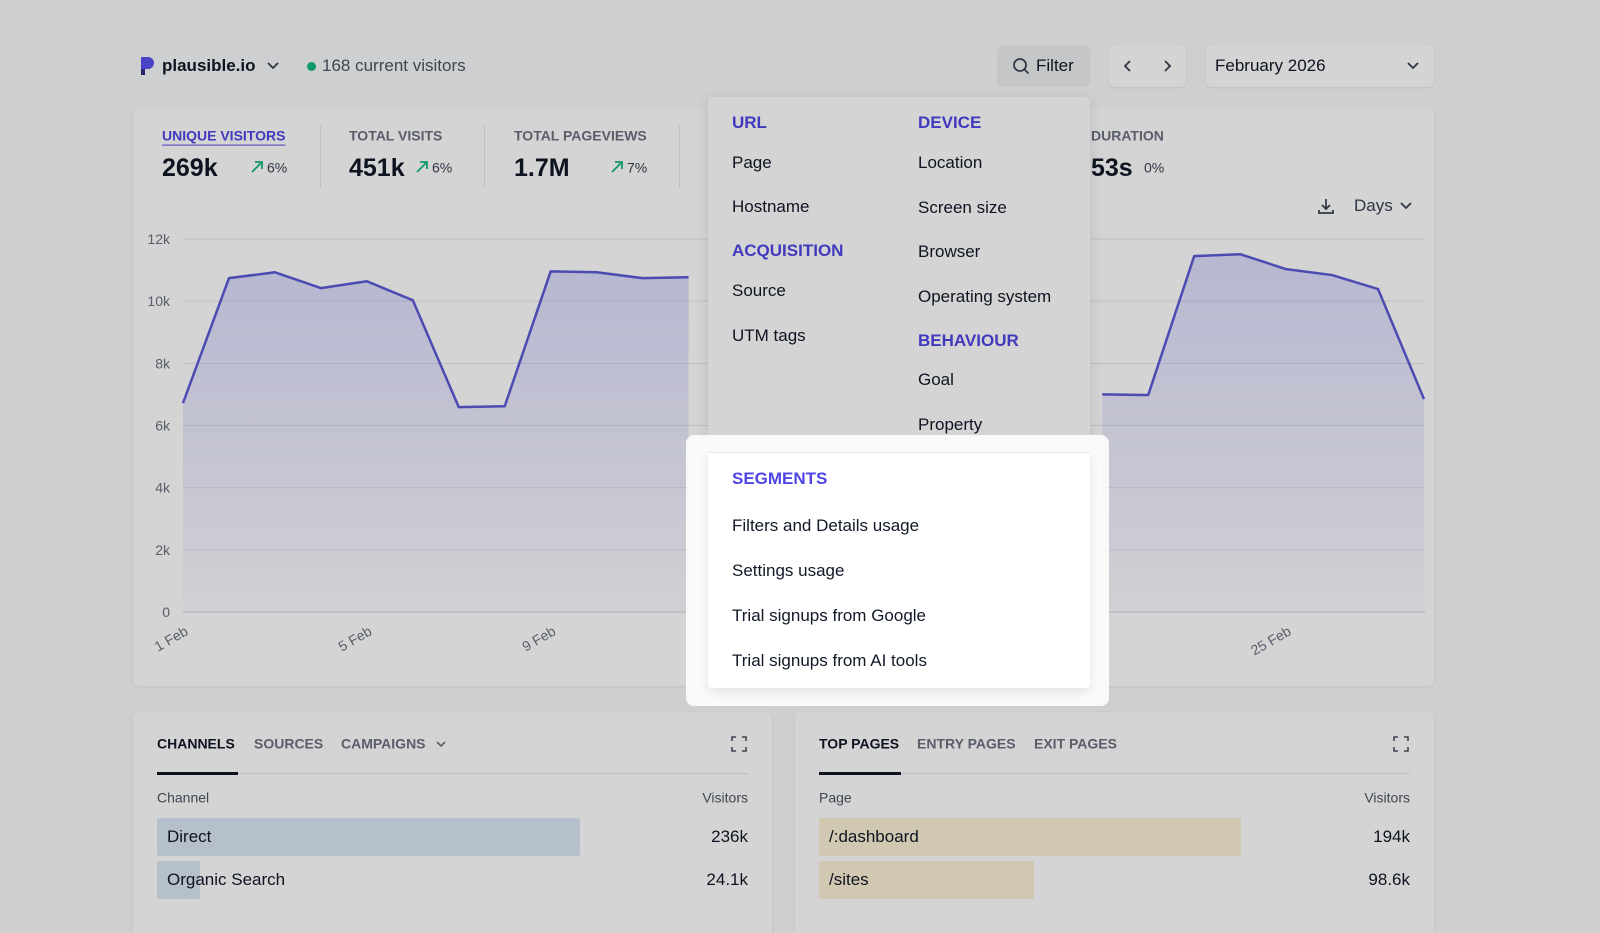 This screenshot has height=933, width=1600. Describe the element at coordinates (829, 616) in the screenshot. I see `menu-item: Trial signups from Google` at that location.